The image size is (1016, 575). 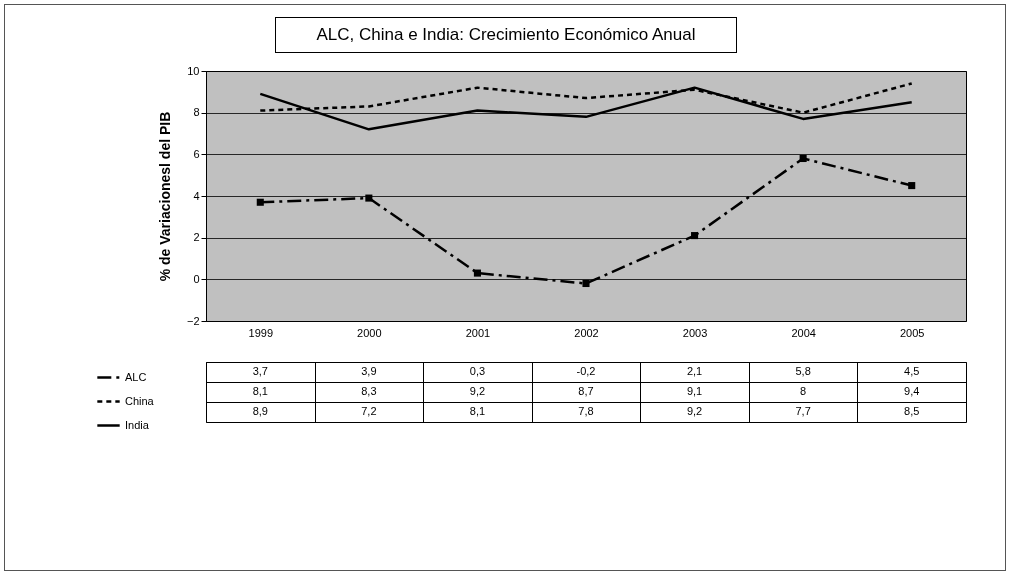 What do you see at coordinates (477, 371) in the screenshot?
I see `data-label: 0,3` at bounding box center [477, 371].